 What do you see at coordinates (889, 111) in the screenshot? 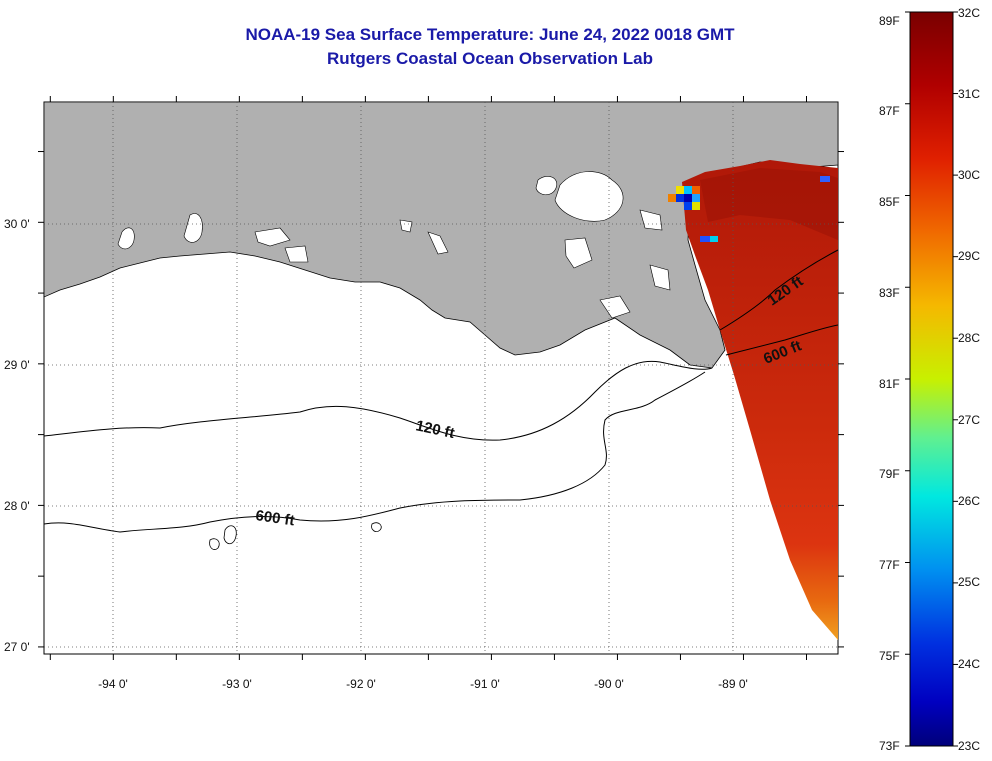
I see `colorbar-f-label: 87F` at bounding box center [889, 111].